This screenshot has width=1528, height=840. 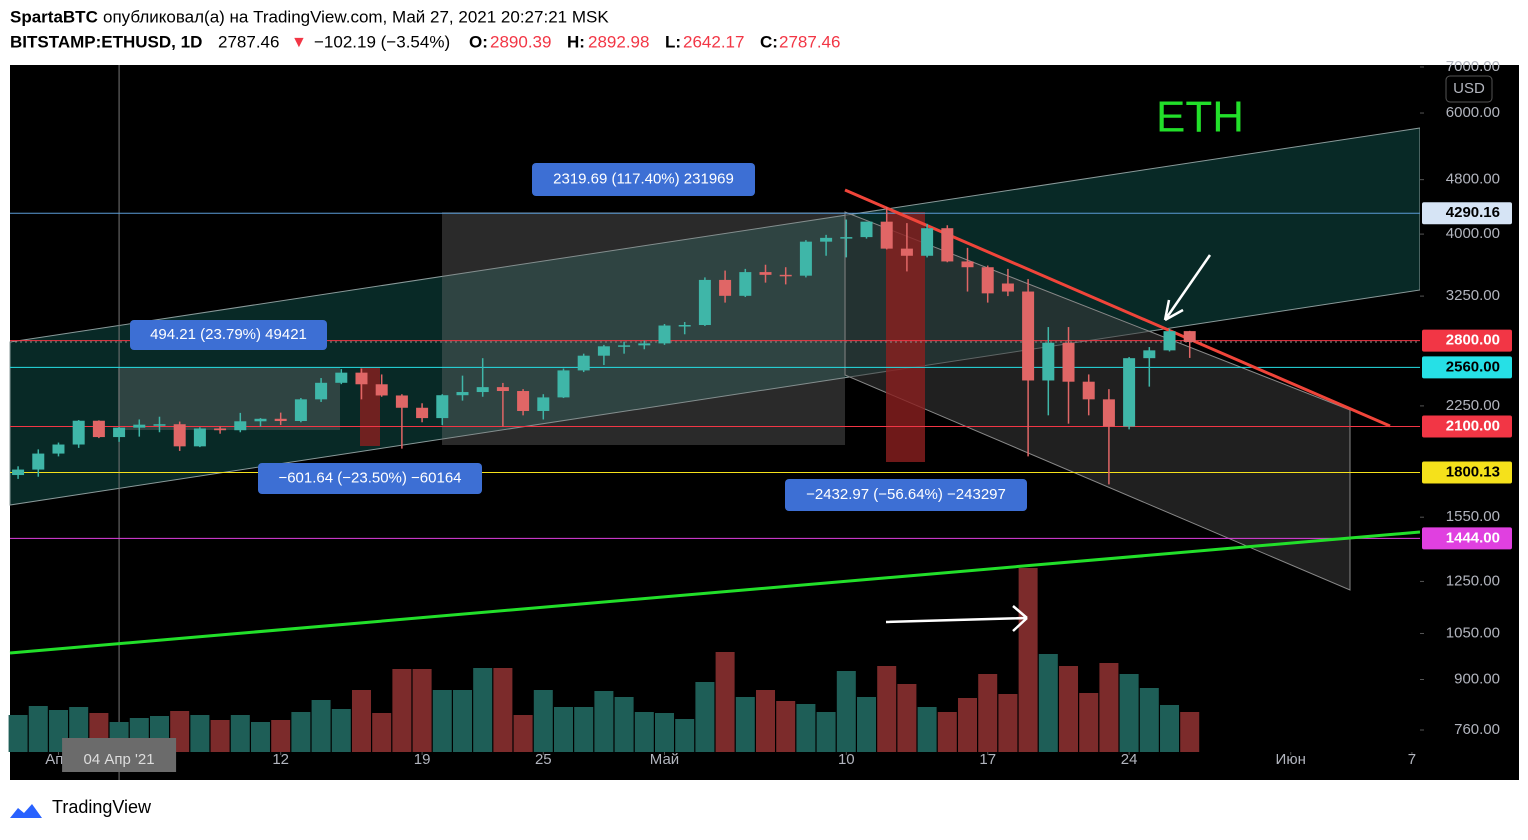 What do you see at coordinates (26, 811) in the screenshot?
I see `logo` at bounding box center [26, 811].